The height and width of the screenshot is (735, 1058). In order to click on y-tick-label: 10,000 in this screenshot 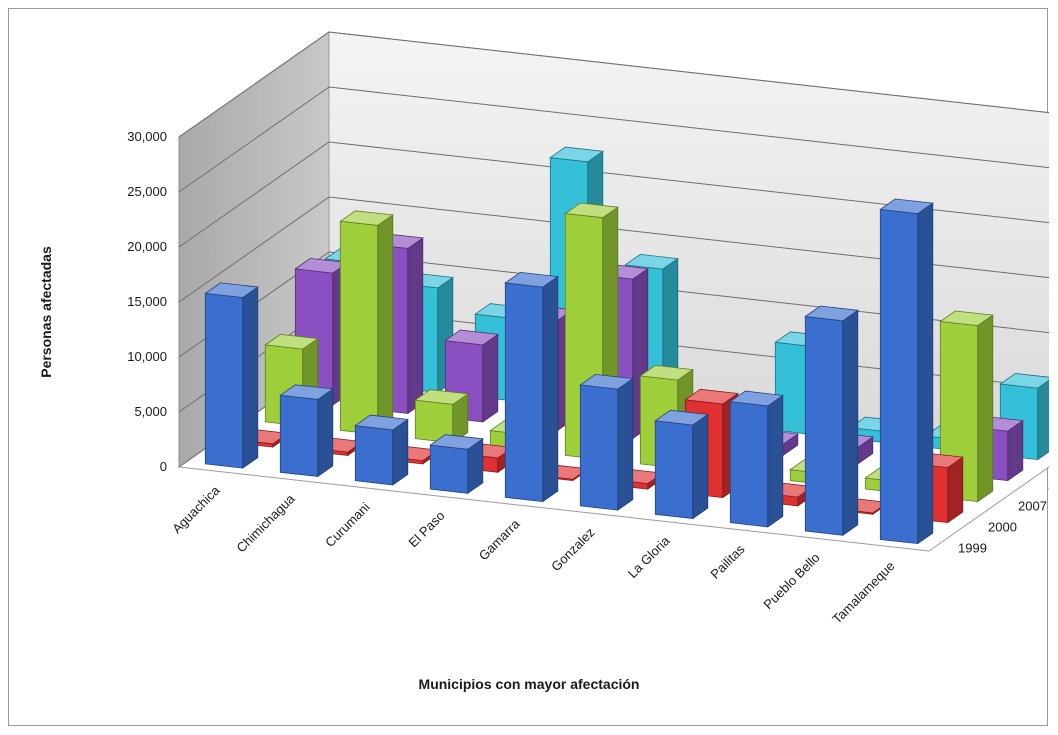, I will do `click(147, 356)`.